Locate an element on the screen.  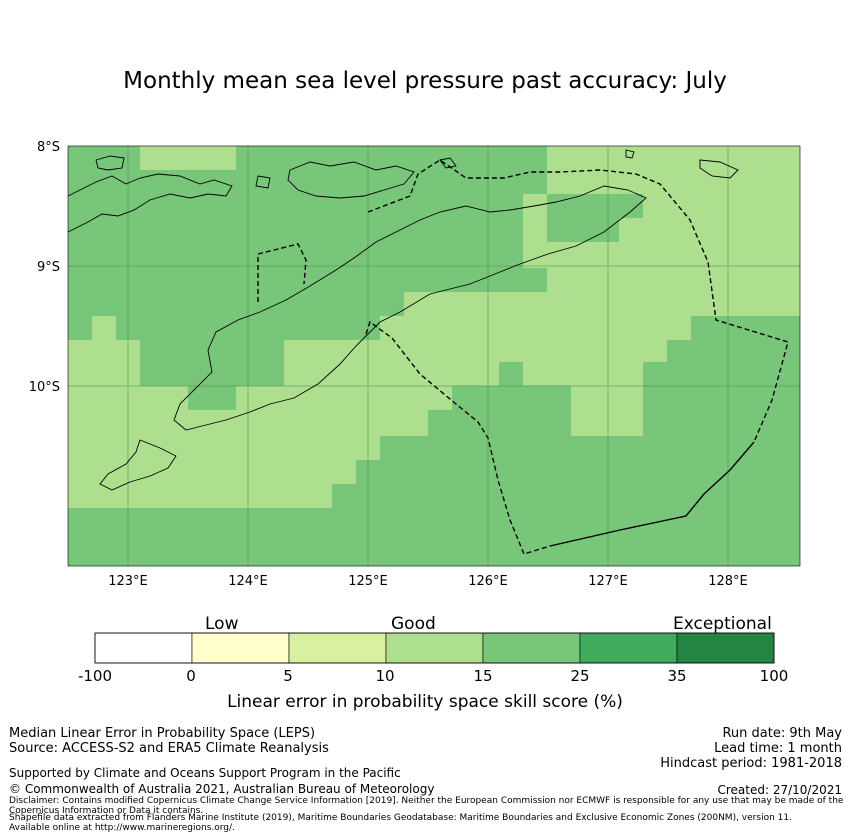
lon-label: 126°E is located at coordinates (488, 581).